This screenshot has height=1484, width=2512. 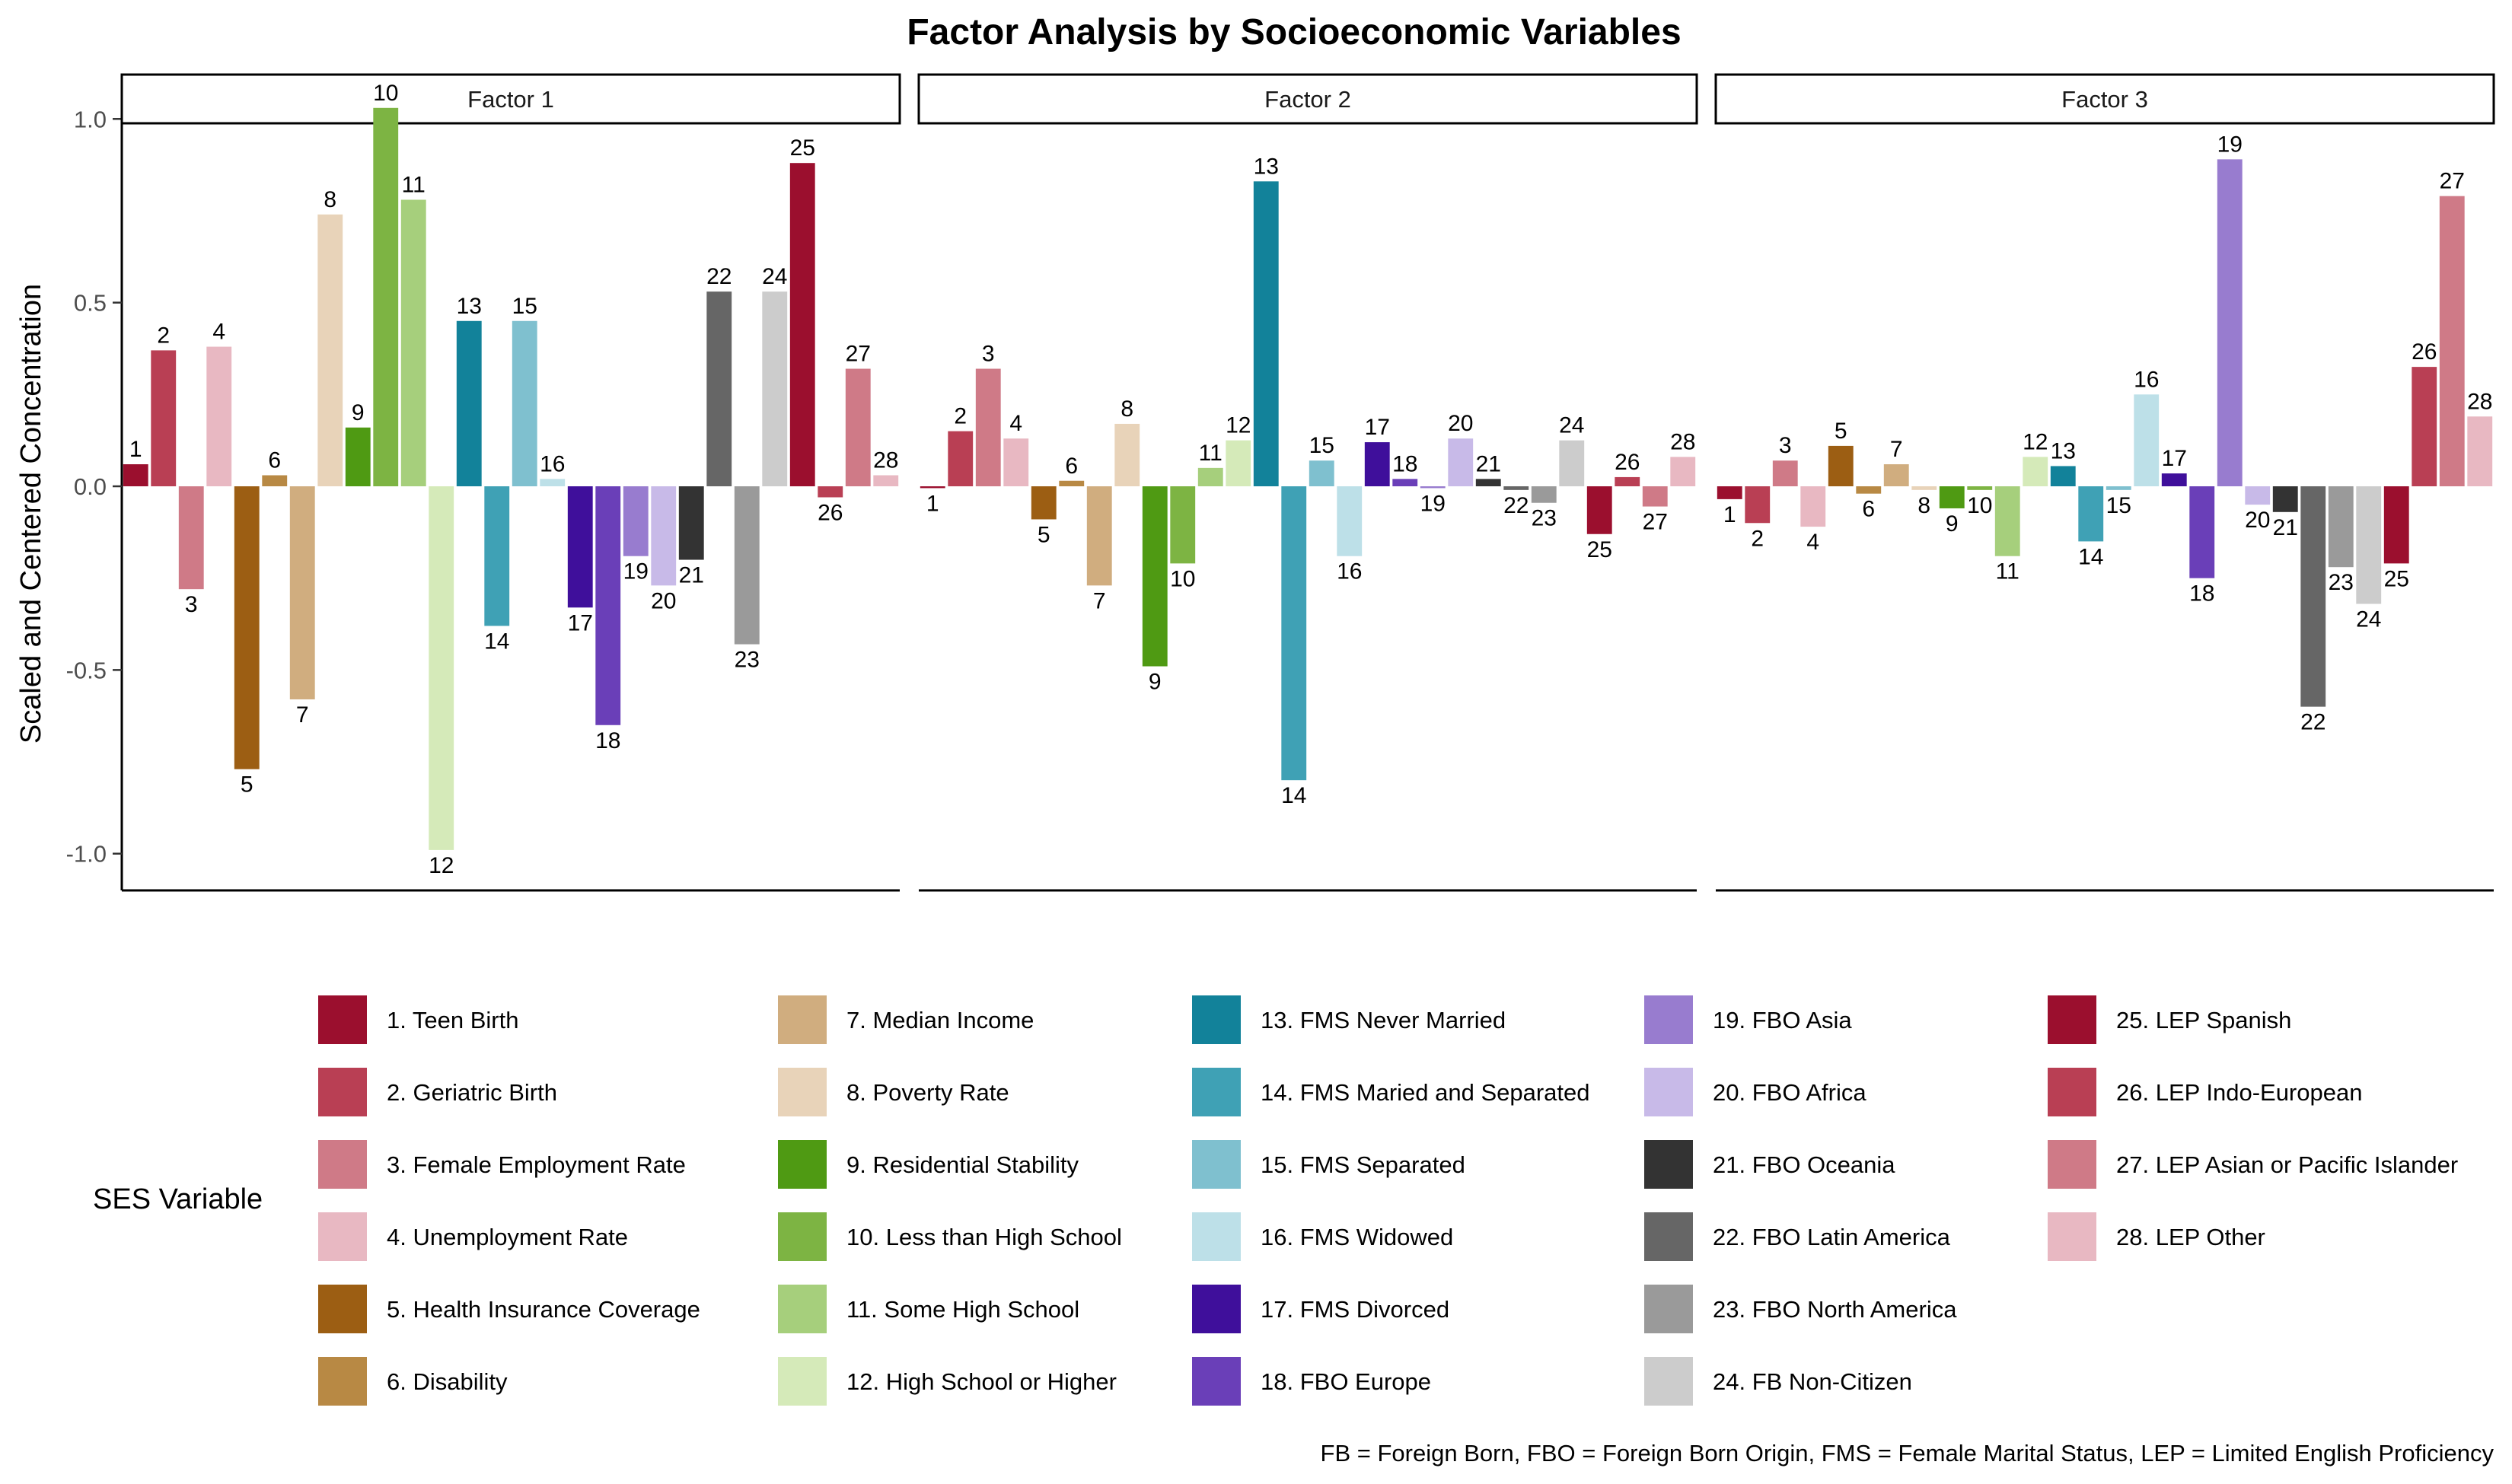 I want to click on legend-item-3: 3. Female Employment Rate, so click(x=502, y=1164).